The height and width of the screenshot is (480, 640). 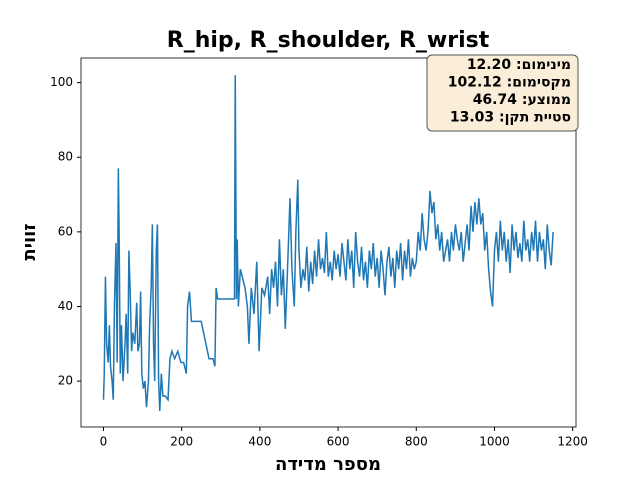 I want to click on x-tick-label: 800, so click(x=416, y=442).